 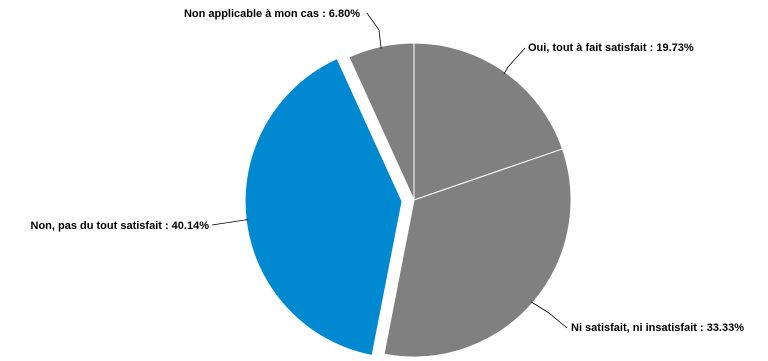 What do you see at coordinates (272, 14) in the screenshot?
I see `slice-label: Non applicable à mon cas : 6.80%` at bounding box center [272, 14].